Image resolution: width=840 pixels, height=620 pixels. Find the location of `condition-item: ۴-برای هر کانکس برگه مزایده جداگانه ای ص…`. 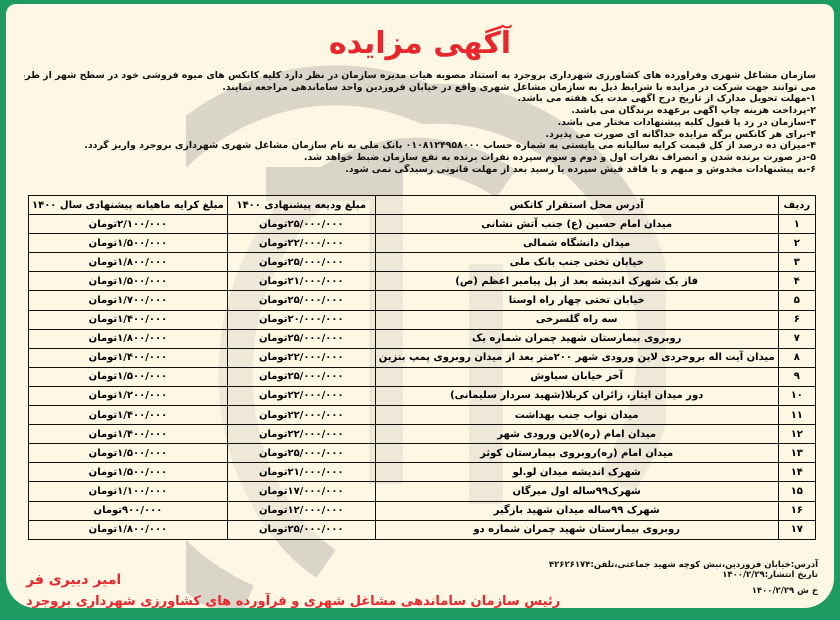

condition-item: ۴-برای هر کانکس برگه مزایده جداگانه ای ص… is located at coordinates (680, 134).